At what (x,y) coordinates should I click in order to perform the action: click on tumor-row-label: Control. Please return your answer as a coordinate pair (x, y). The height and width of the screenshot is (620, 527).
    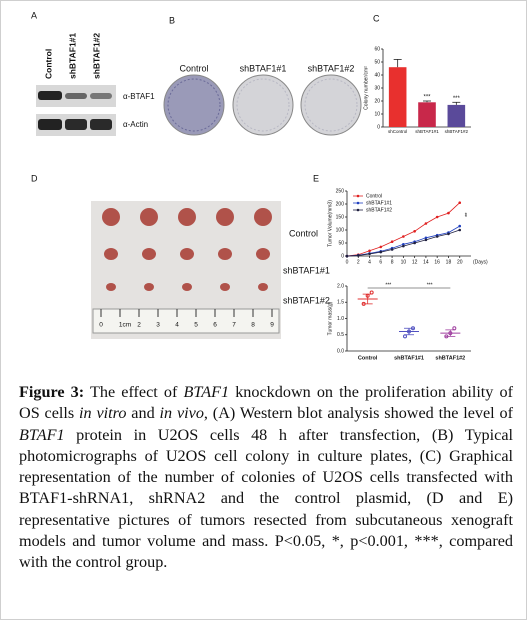
    Looking at the image, I should click on (303, 233).